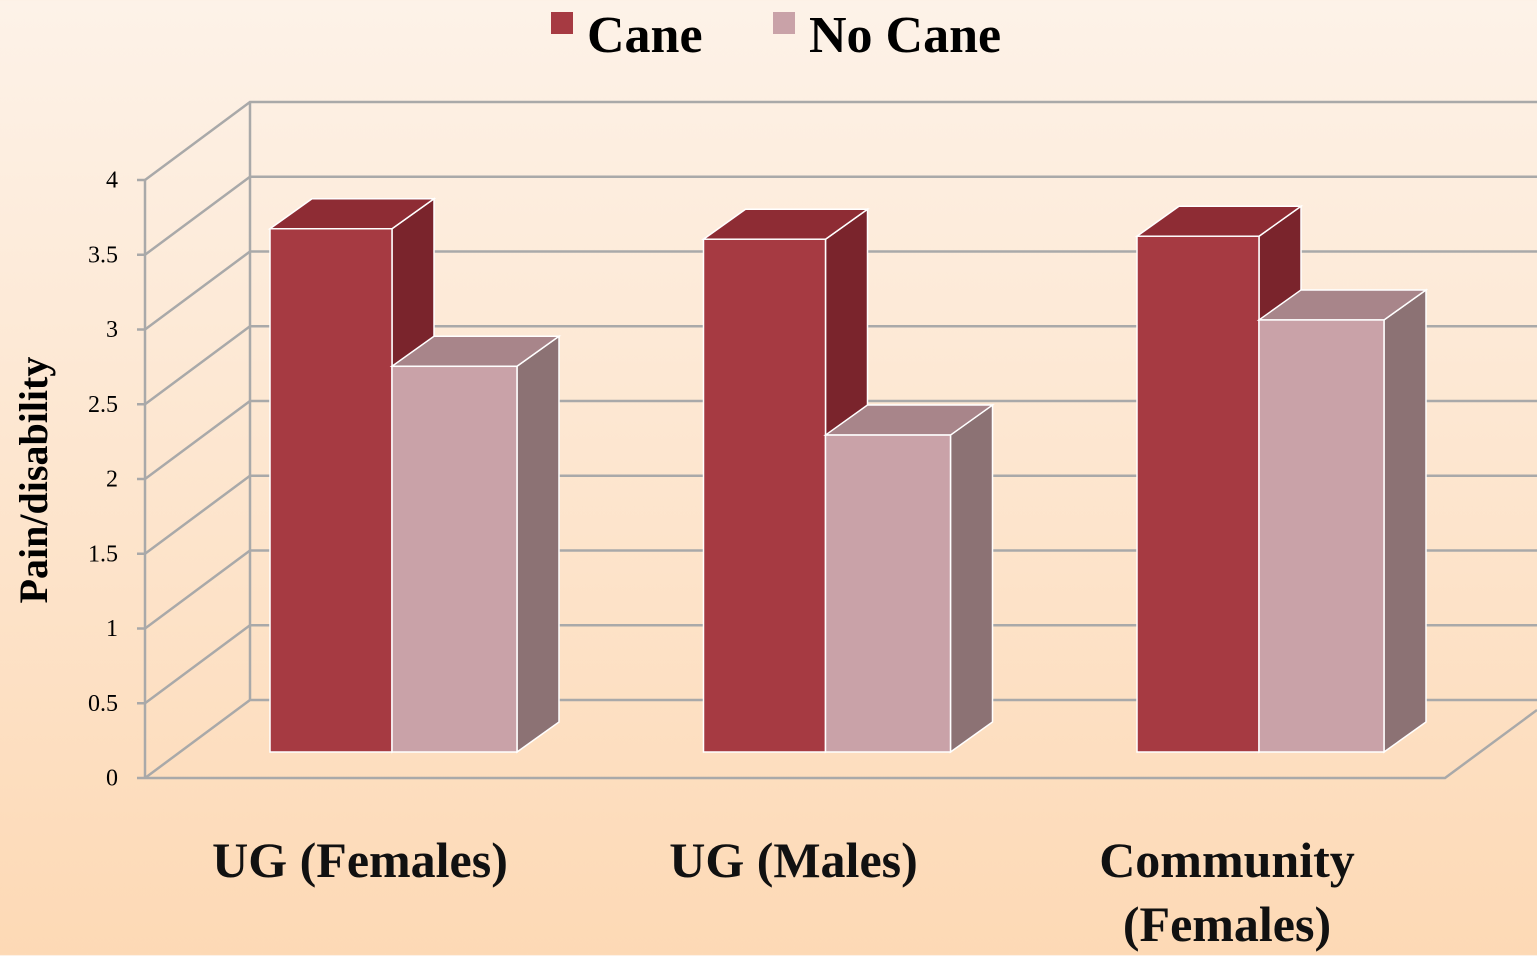 This screenshot has width=1537, height=956. I want to click on x-tick-label: Community (Females), so click(1227, 892).